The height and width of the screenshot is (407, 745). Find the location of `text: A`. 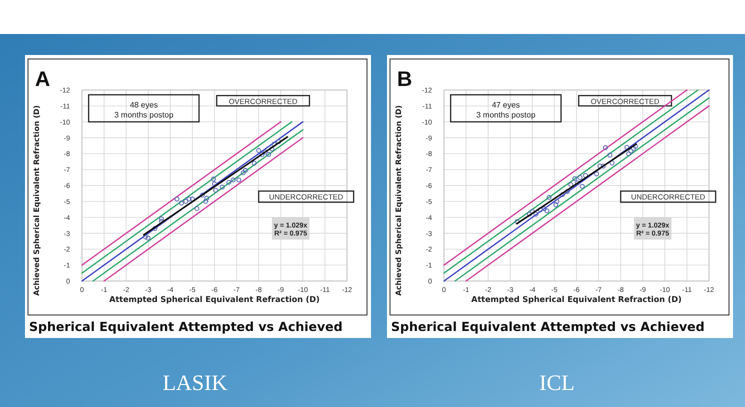

text: A is located at coordinates (42, 79).